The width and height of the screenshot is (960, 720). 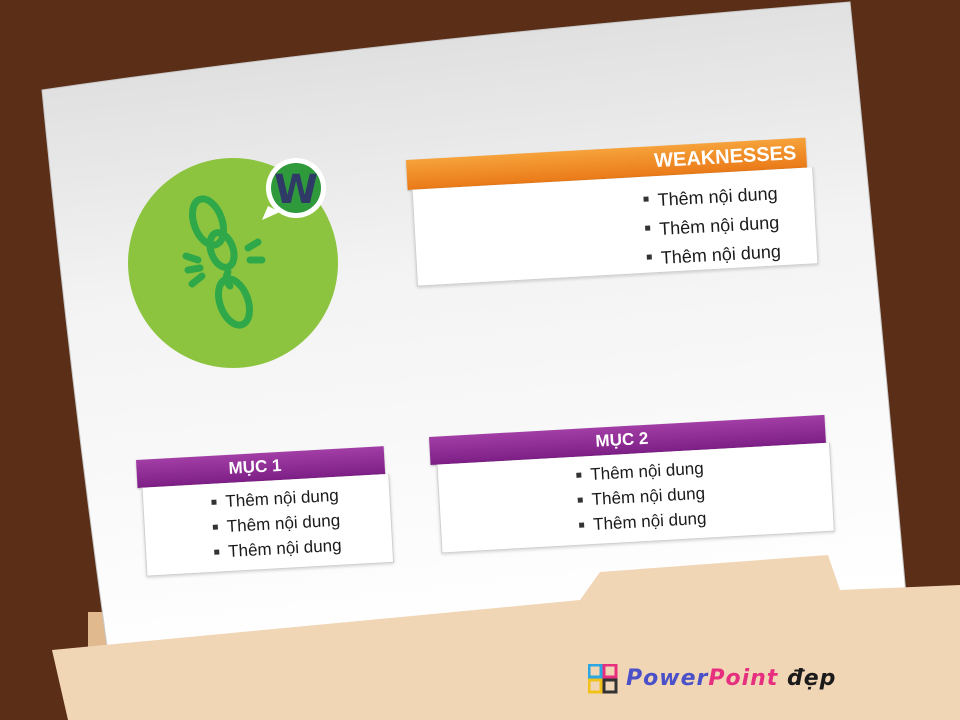 I want to click on broken-chain-icon, so click(x=224, y=262).